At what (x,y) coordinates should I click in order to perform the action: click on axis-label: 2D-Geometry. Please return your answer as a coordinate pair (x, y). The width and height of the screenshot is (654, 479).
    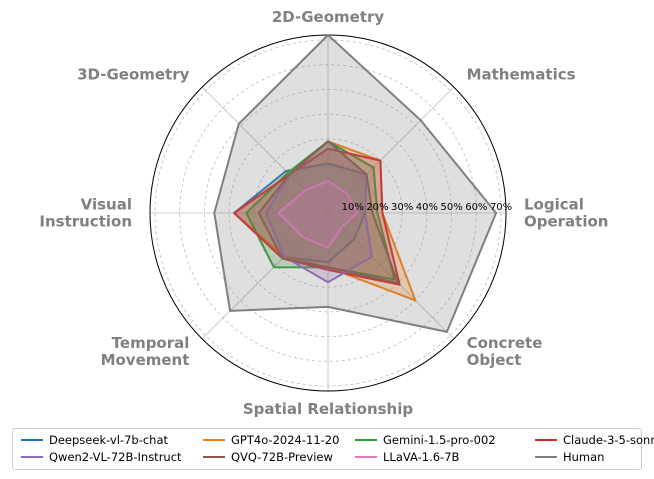
    Looking at the image, I should click on (328, 17).